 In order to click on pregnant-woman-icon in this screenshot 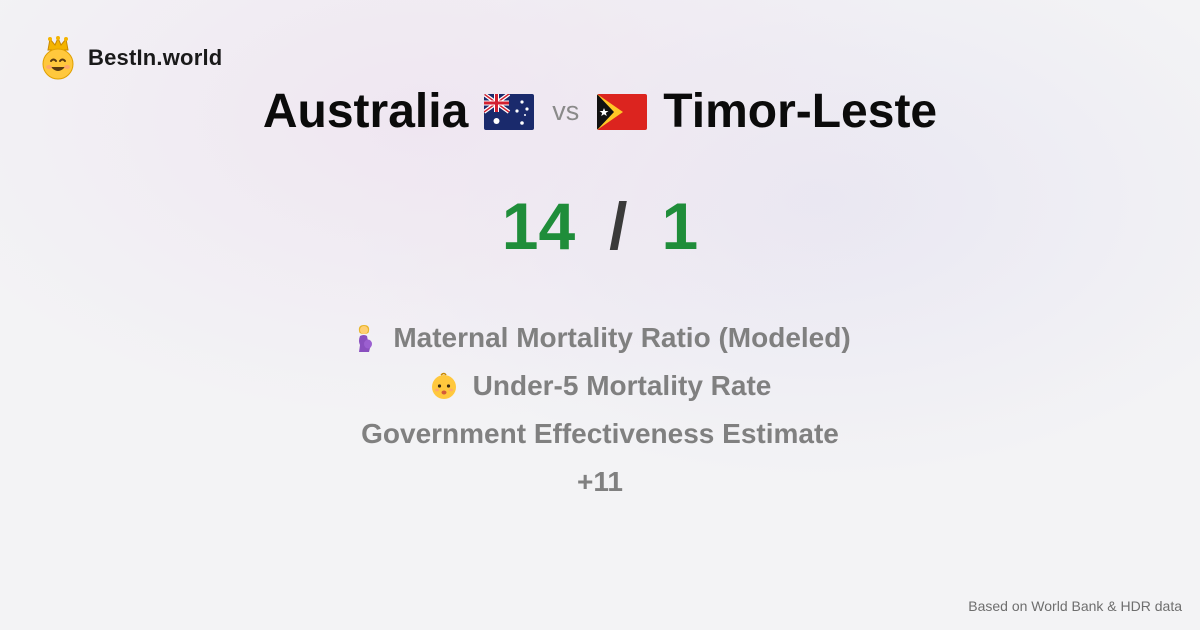, I will do `click(366, 338)`.